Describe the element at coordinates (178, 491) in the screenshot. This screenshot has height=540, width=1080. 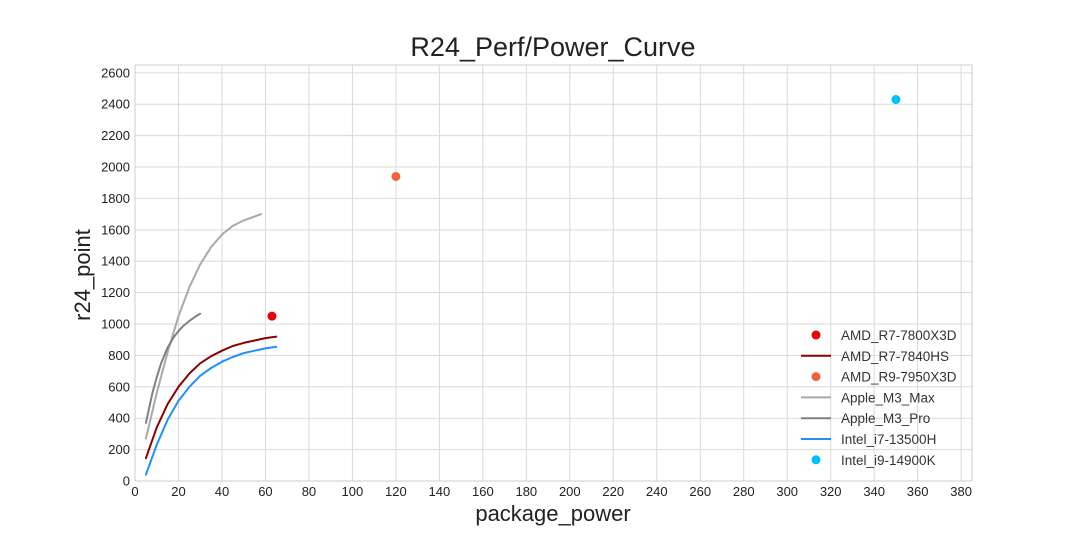
I see `x-tick-label: 20` at that location.